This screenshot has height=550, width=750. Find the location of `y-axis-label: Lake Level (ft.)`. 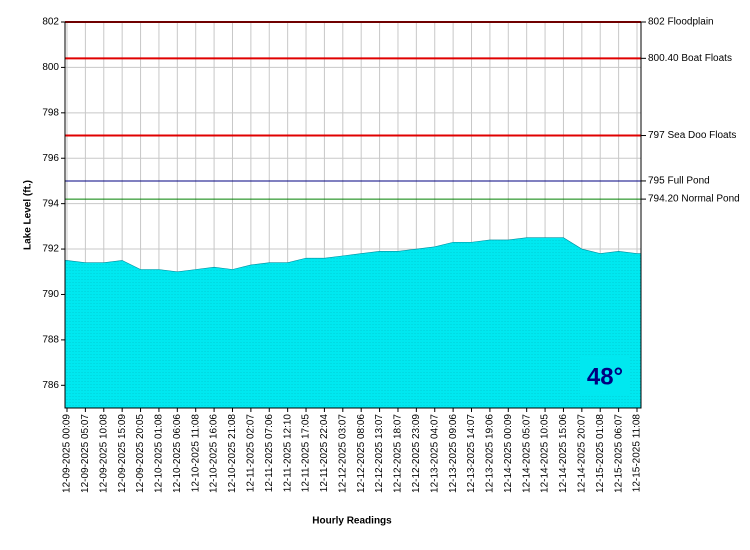

y-axis-label: Lake Level (ft.) is located at coordinates (28, 215).